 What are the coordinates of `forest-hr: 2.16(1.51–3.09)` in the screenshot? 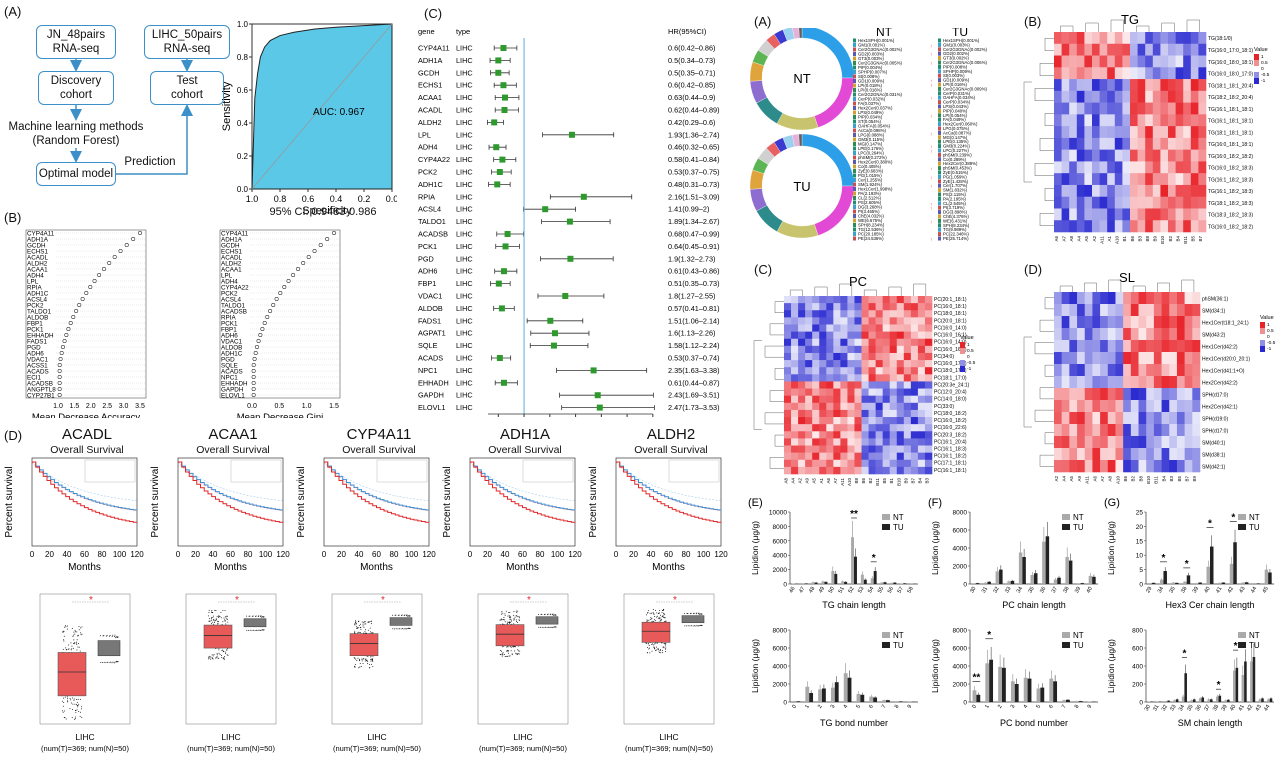 It's located at (694, 196).